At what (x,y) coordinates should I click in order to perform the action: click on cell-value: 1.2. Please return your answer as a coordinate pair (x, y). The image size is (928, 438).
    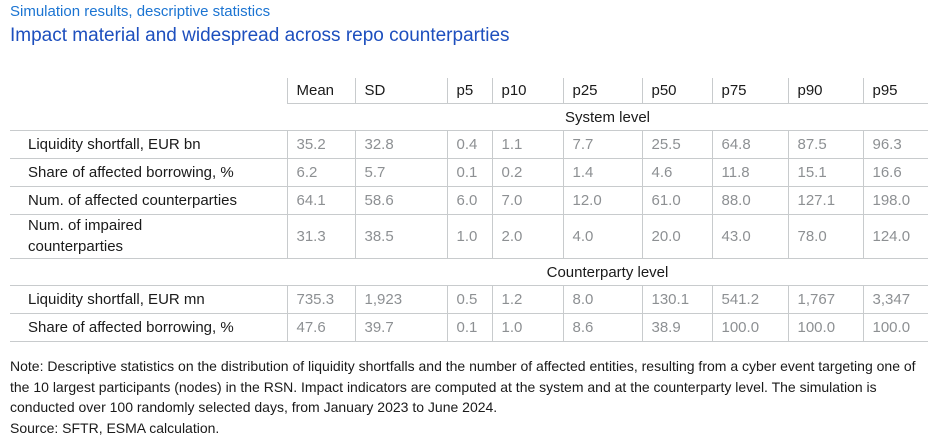
    Looking at the image, I should click on (527, 299).